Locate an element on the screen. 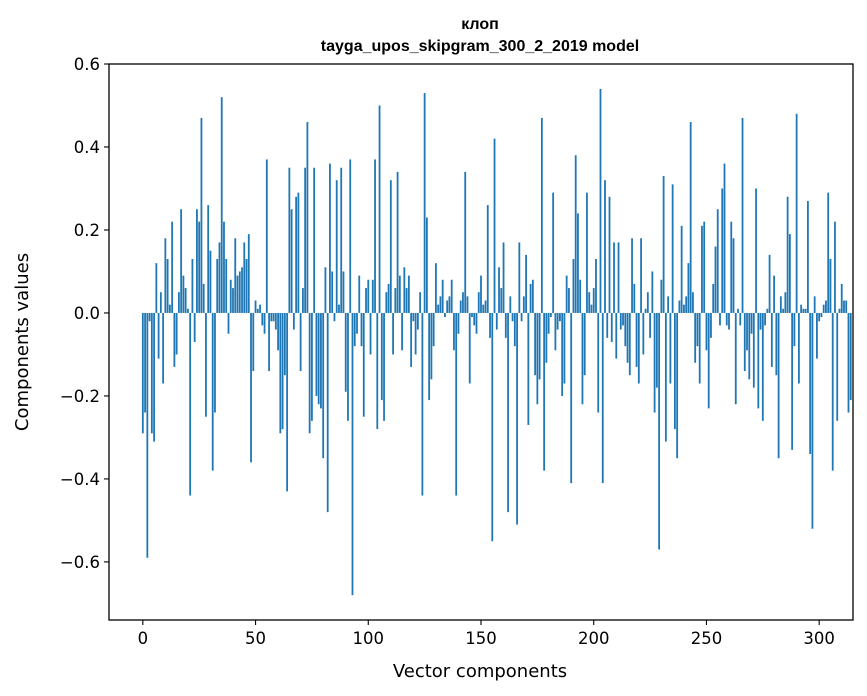  x-axis: 0 50 100 150 200 250 300 is located at coordinates (486, 634).